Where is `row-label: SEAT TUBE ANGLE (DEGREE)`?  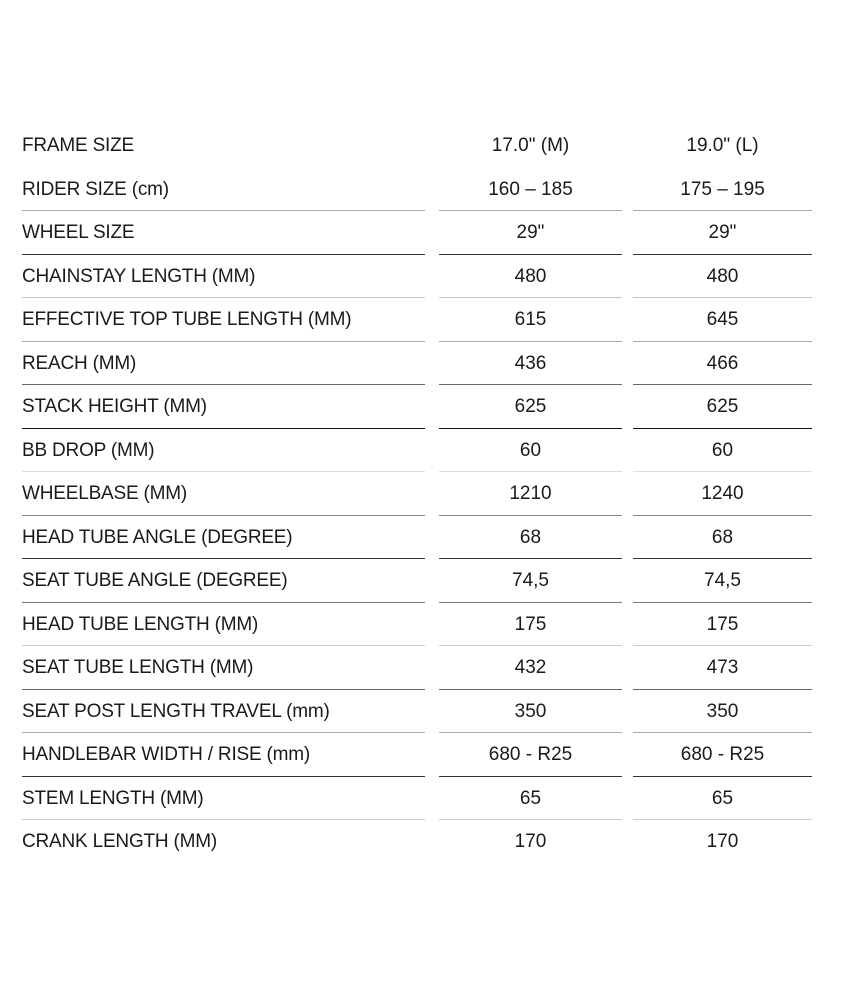 row-label: SEAT TUBE ANGLE (DEGREE) is located at coordinates (223, 581).